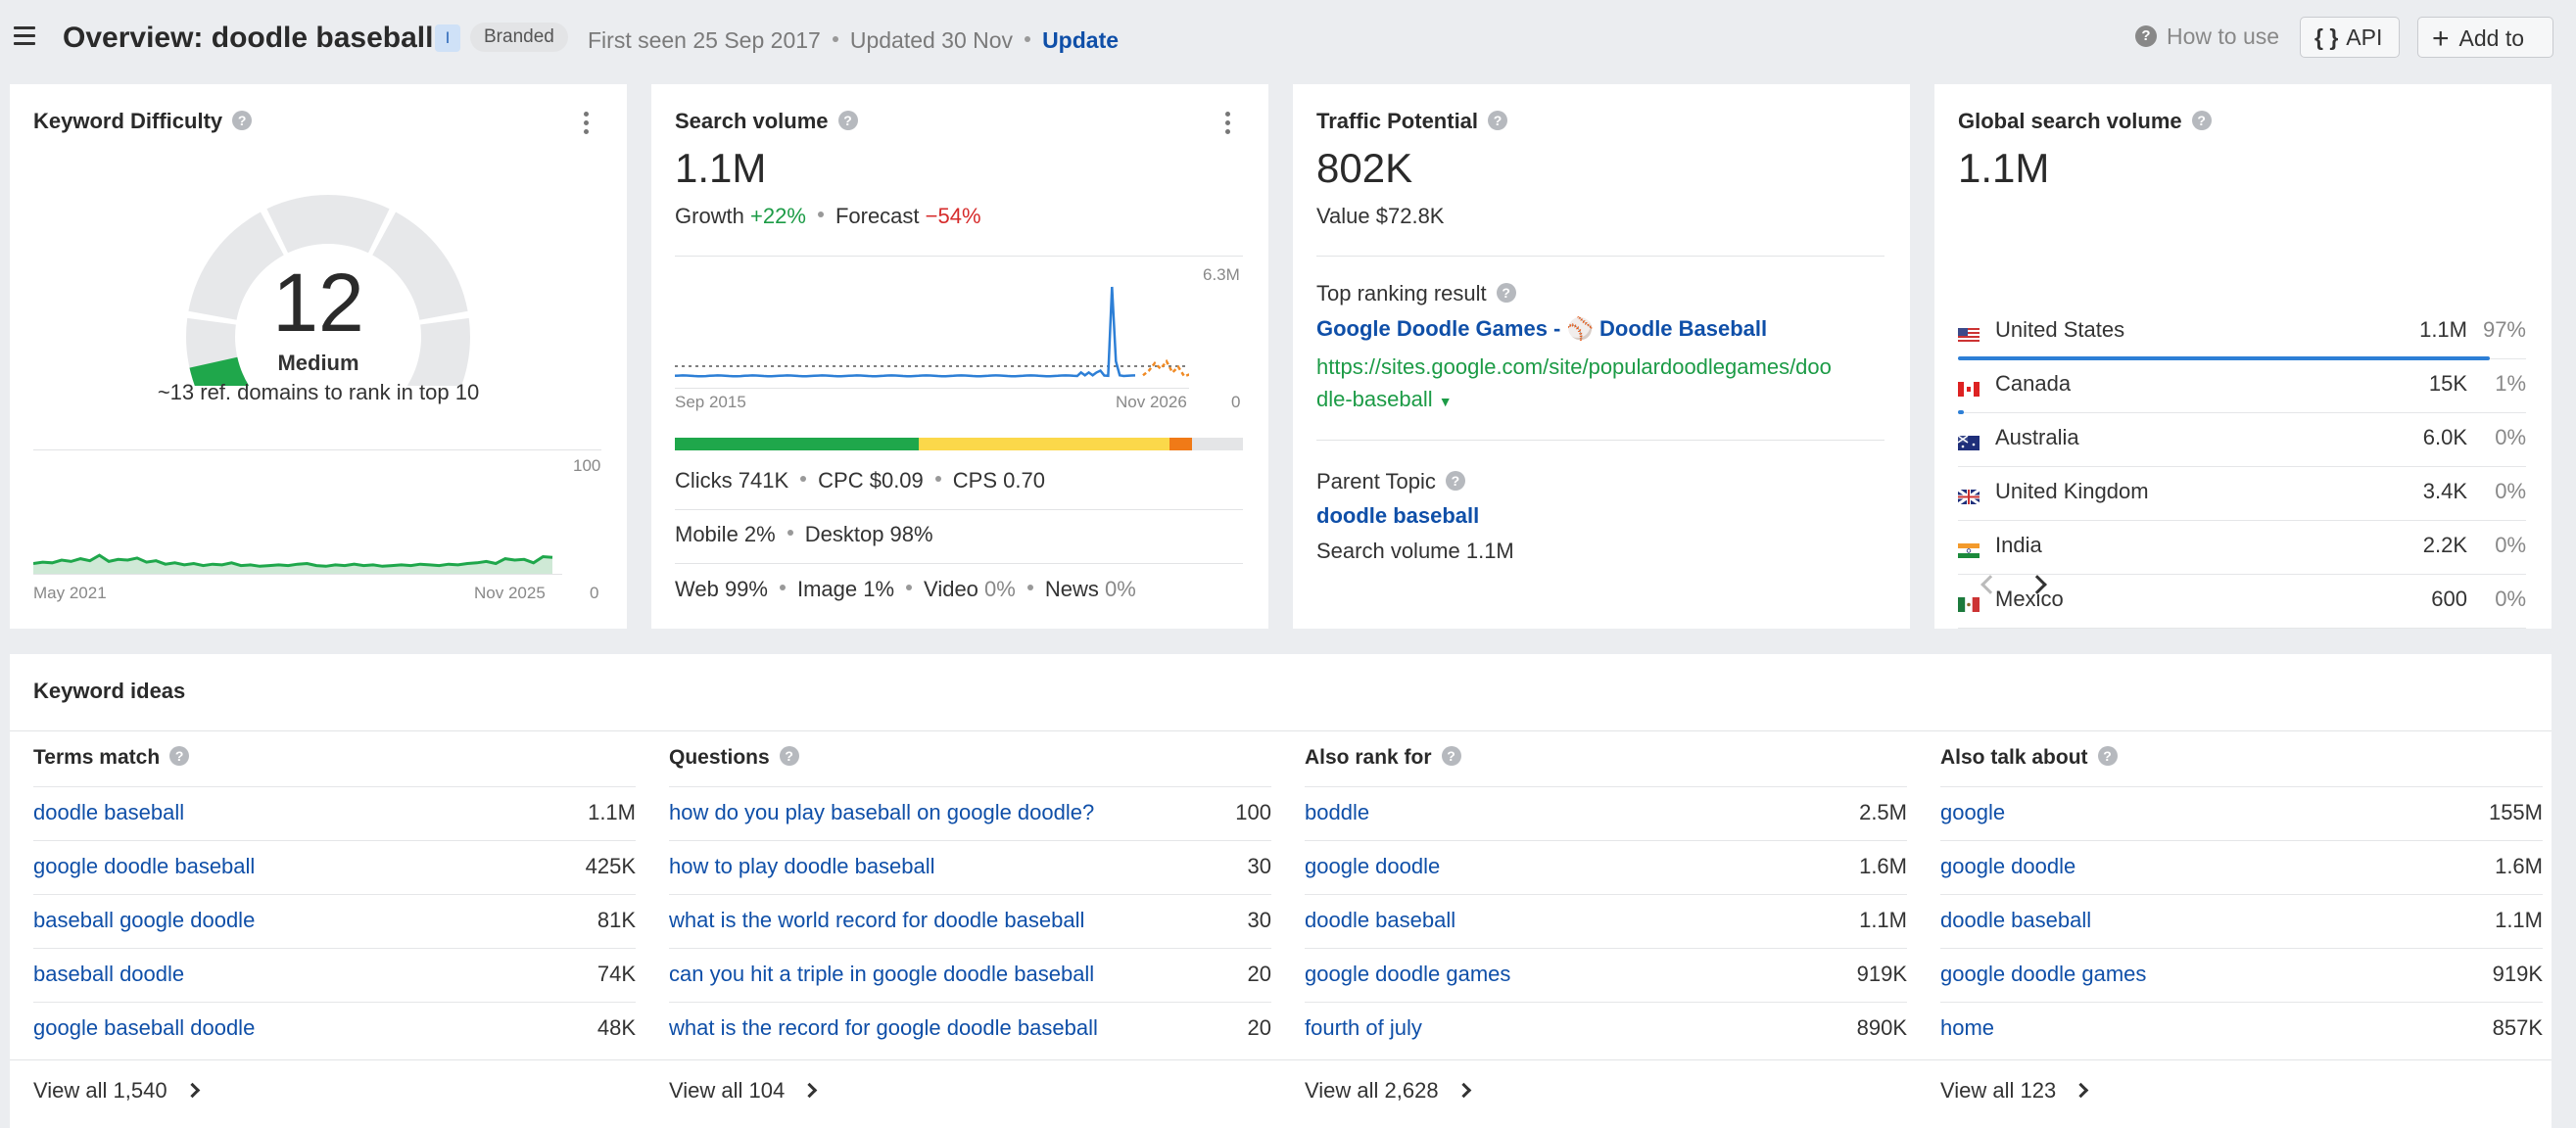 The image size is (2576, 1128). What do you see at coordinates (1445, 401) in the screenshot?
I see `dropdown-caret-icon: ▼` at bounding box center [1445, 401].